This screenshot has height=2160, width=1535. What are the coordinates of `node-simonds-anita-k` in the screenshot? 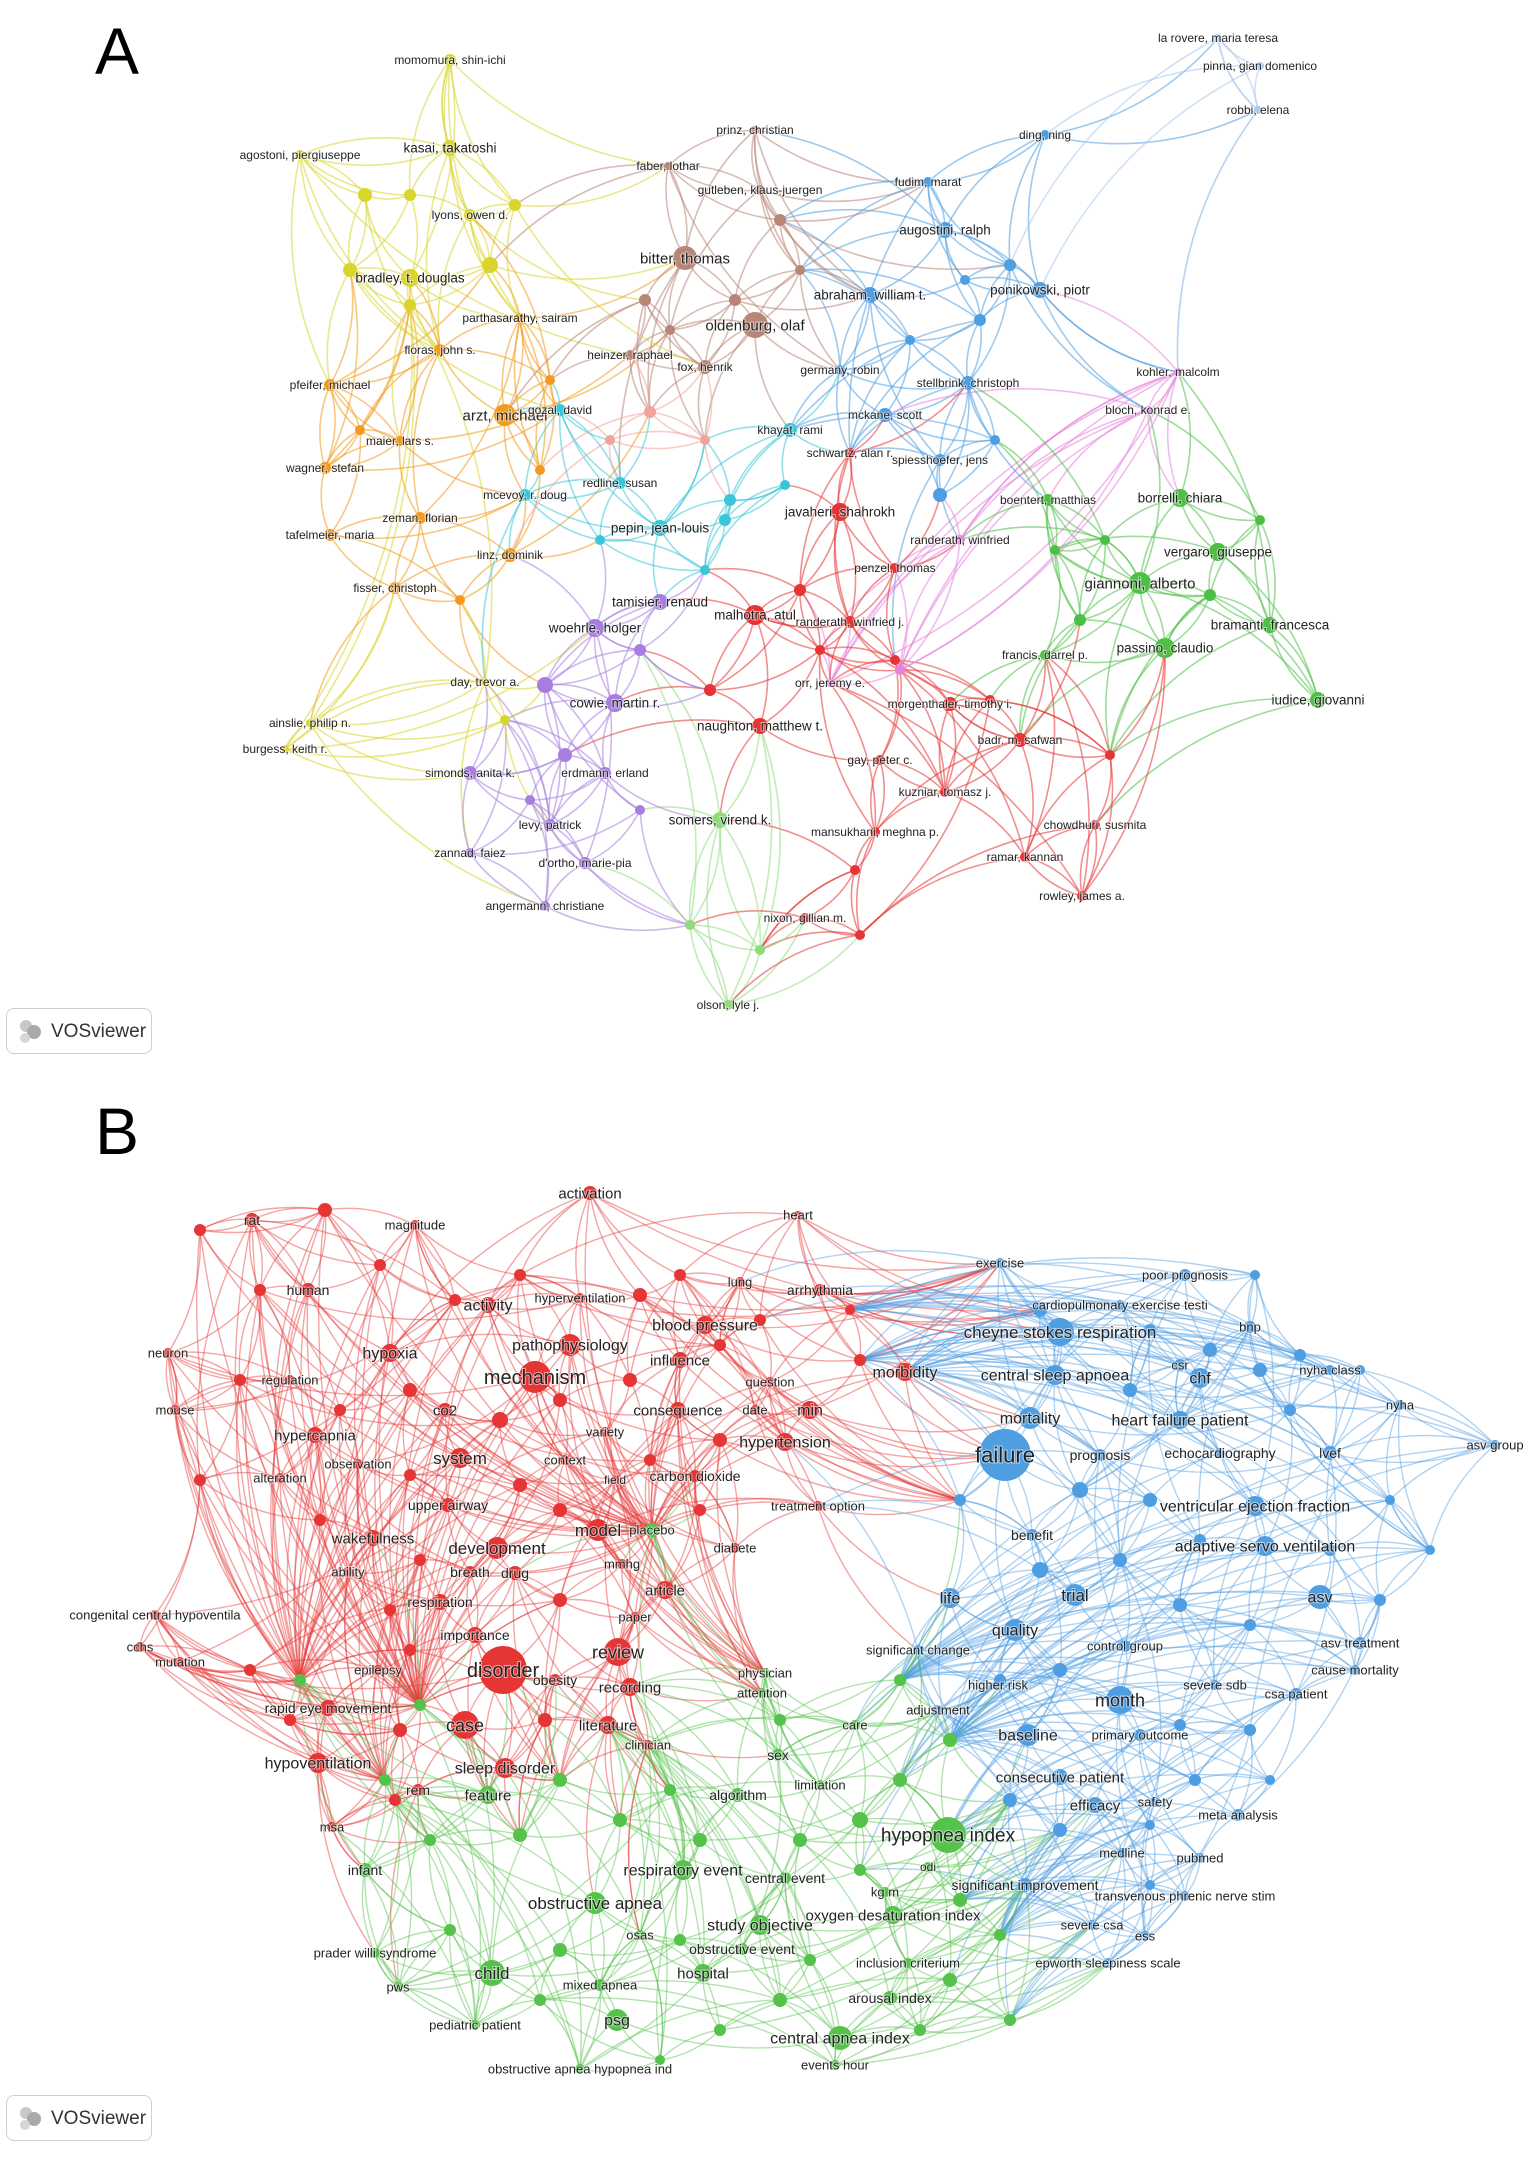 It's located at (470, 773).